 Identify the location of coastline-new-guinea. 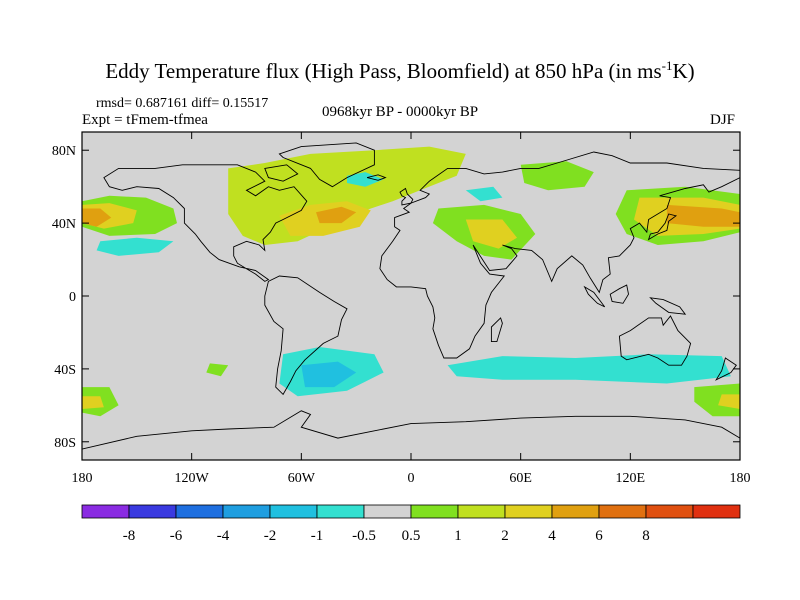
(668, 306).